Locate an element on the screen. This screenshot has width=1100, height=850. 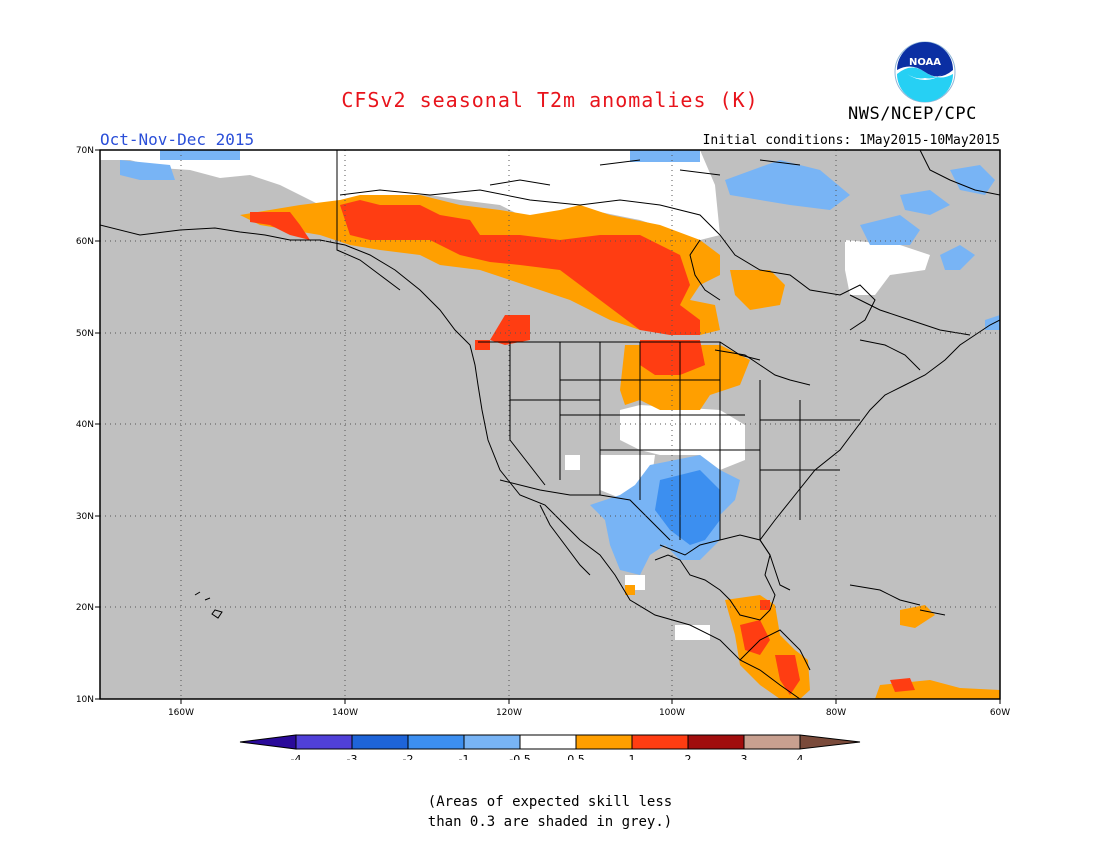
legend-tick-label: 2 is located at coordinates (688, 756).